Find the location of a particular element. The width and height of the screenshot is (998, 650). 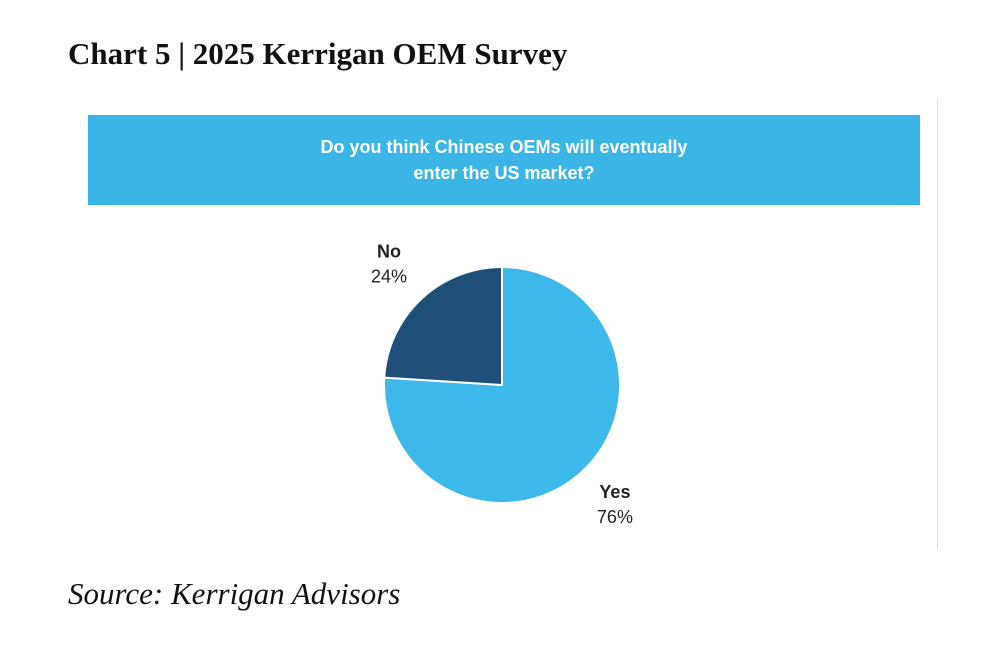

slice-value-label: 76% is located at coordinates (615, 517).